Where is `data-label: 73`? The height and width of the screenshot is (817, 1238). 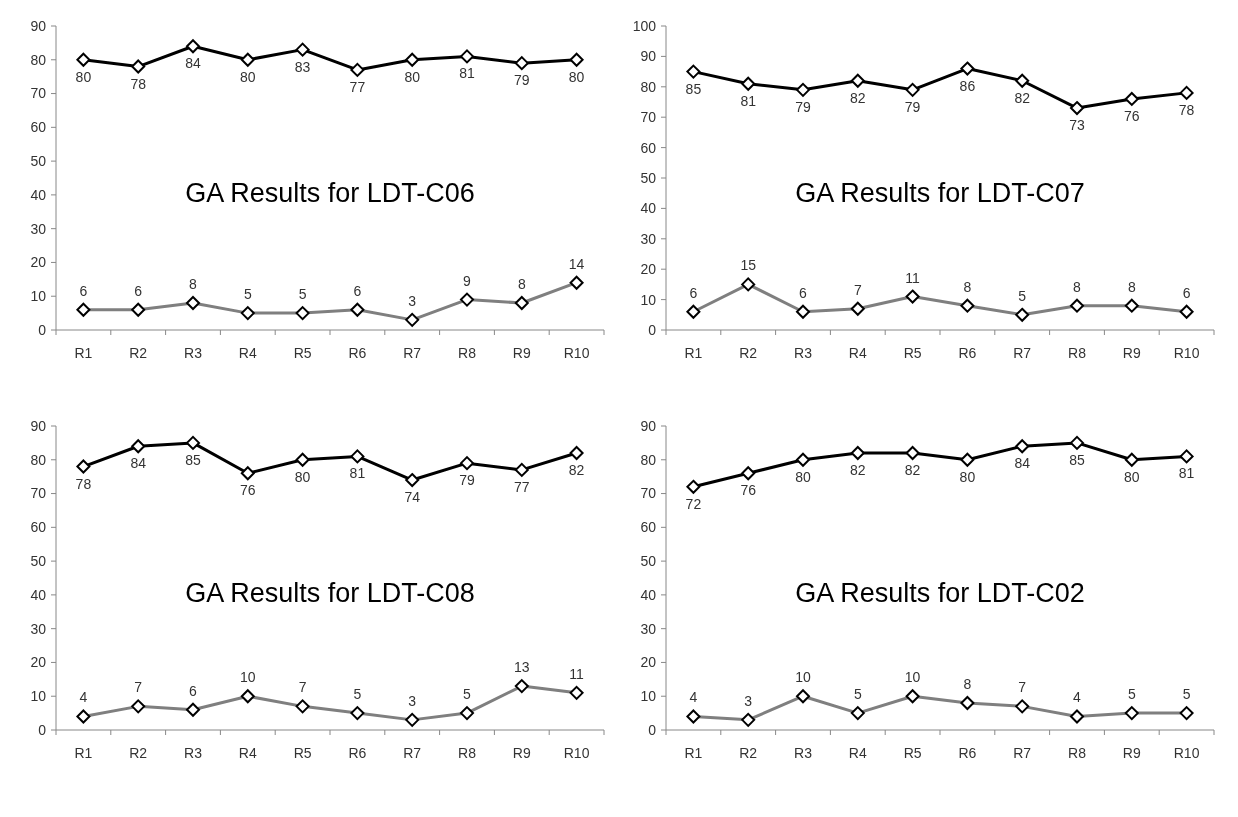 data-label: 73 is located at coordinates (1077, 125).